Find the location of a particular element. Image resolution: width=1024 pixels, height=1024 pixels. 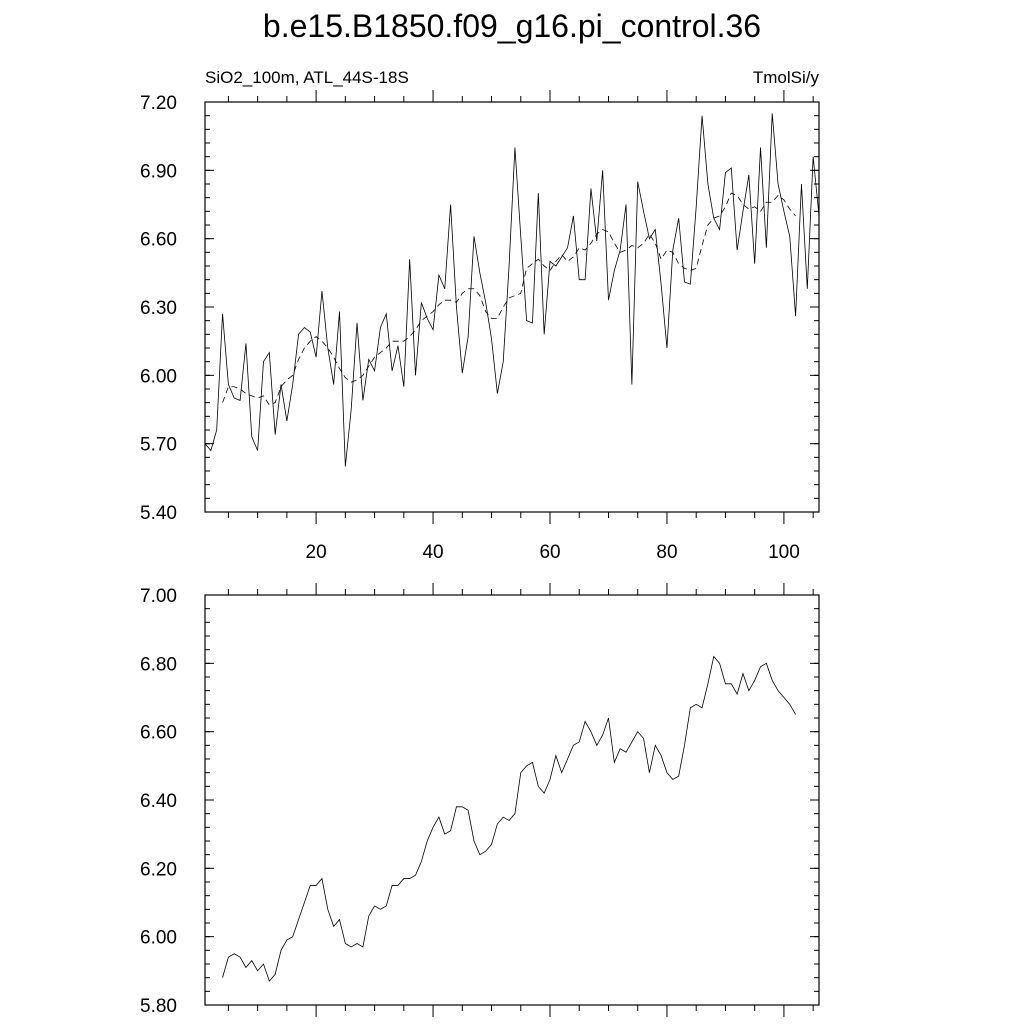

top-x-tick-label: 60 is located at coordinates (549, 552).